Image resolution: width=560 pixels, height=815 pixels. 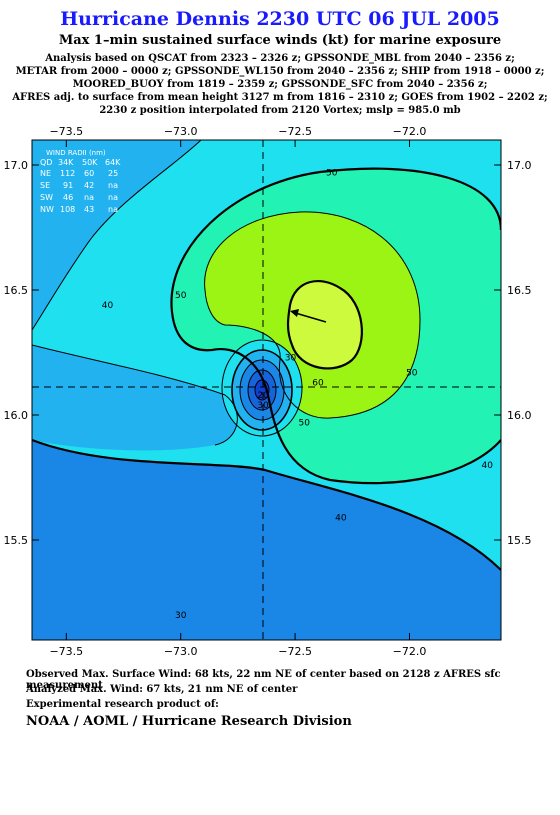 I want to click on experimental-note: Experimental research product of:, so click(x=122, y=704).